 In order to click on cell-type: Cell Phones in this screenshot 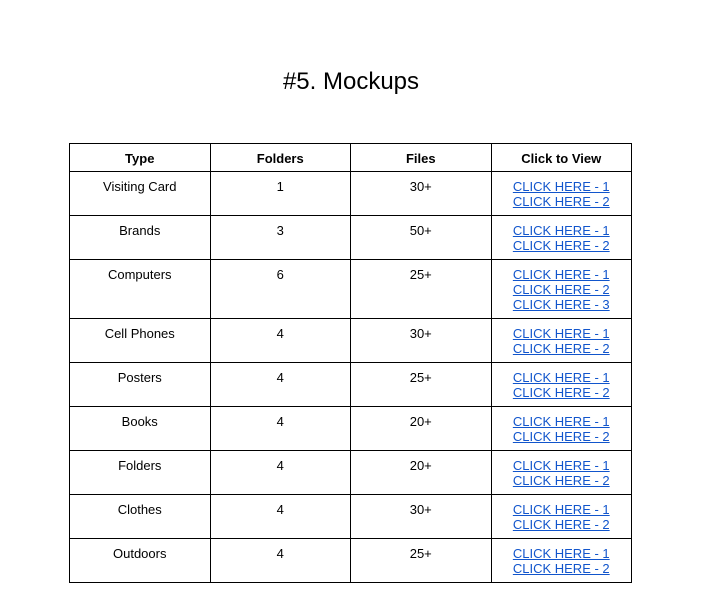, I will do `click(140, 340)`.